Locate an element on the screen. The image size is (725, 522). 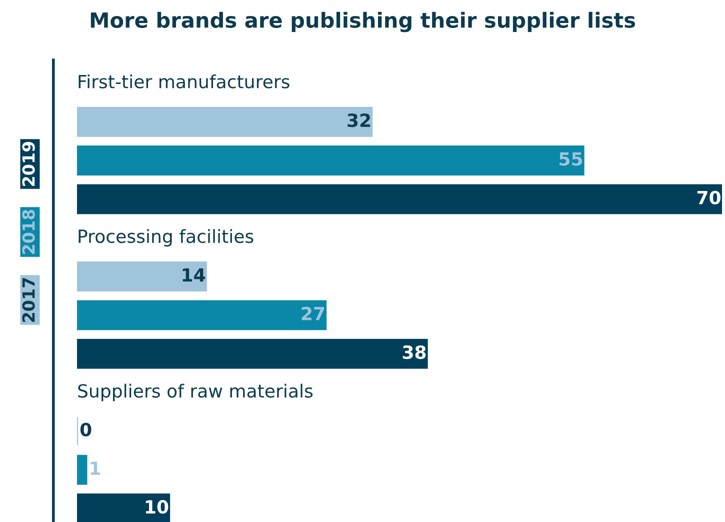
y-tick-label: Suppliers of raw materials is located at coordinates (195, 393).